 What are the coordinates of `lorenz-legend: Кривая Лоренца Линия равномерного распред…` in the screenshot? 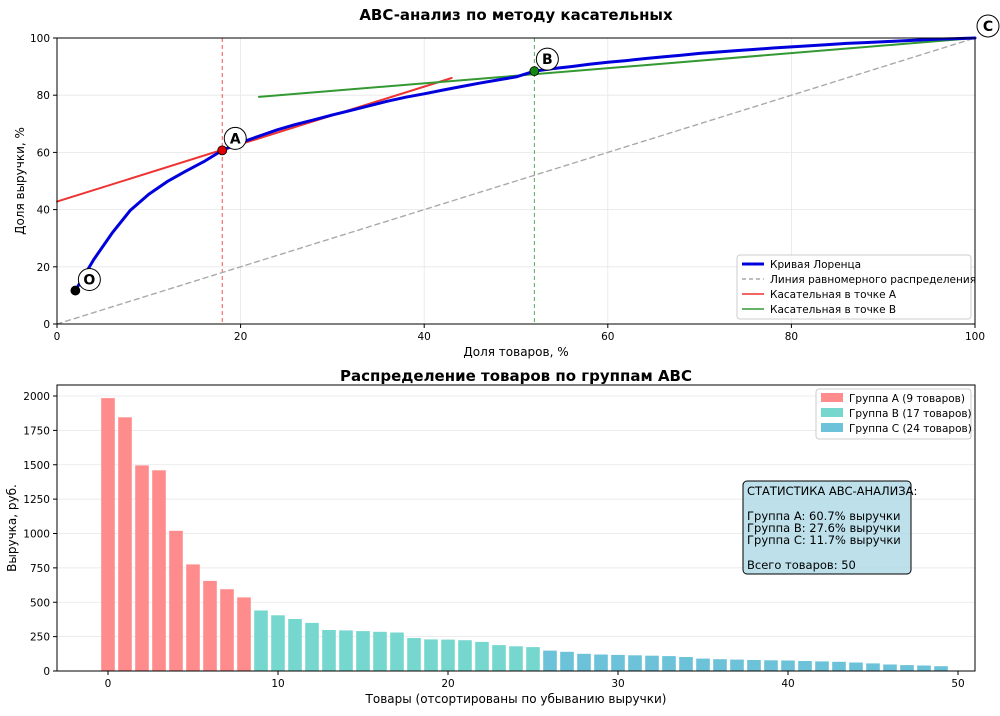 It's located at (856, 287).